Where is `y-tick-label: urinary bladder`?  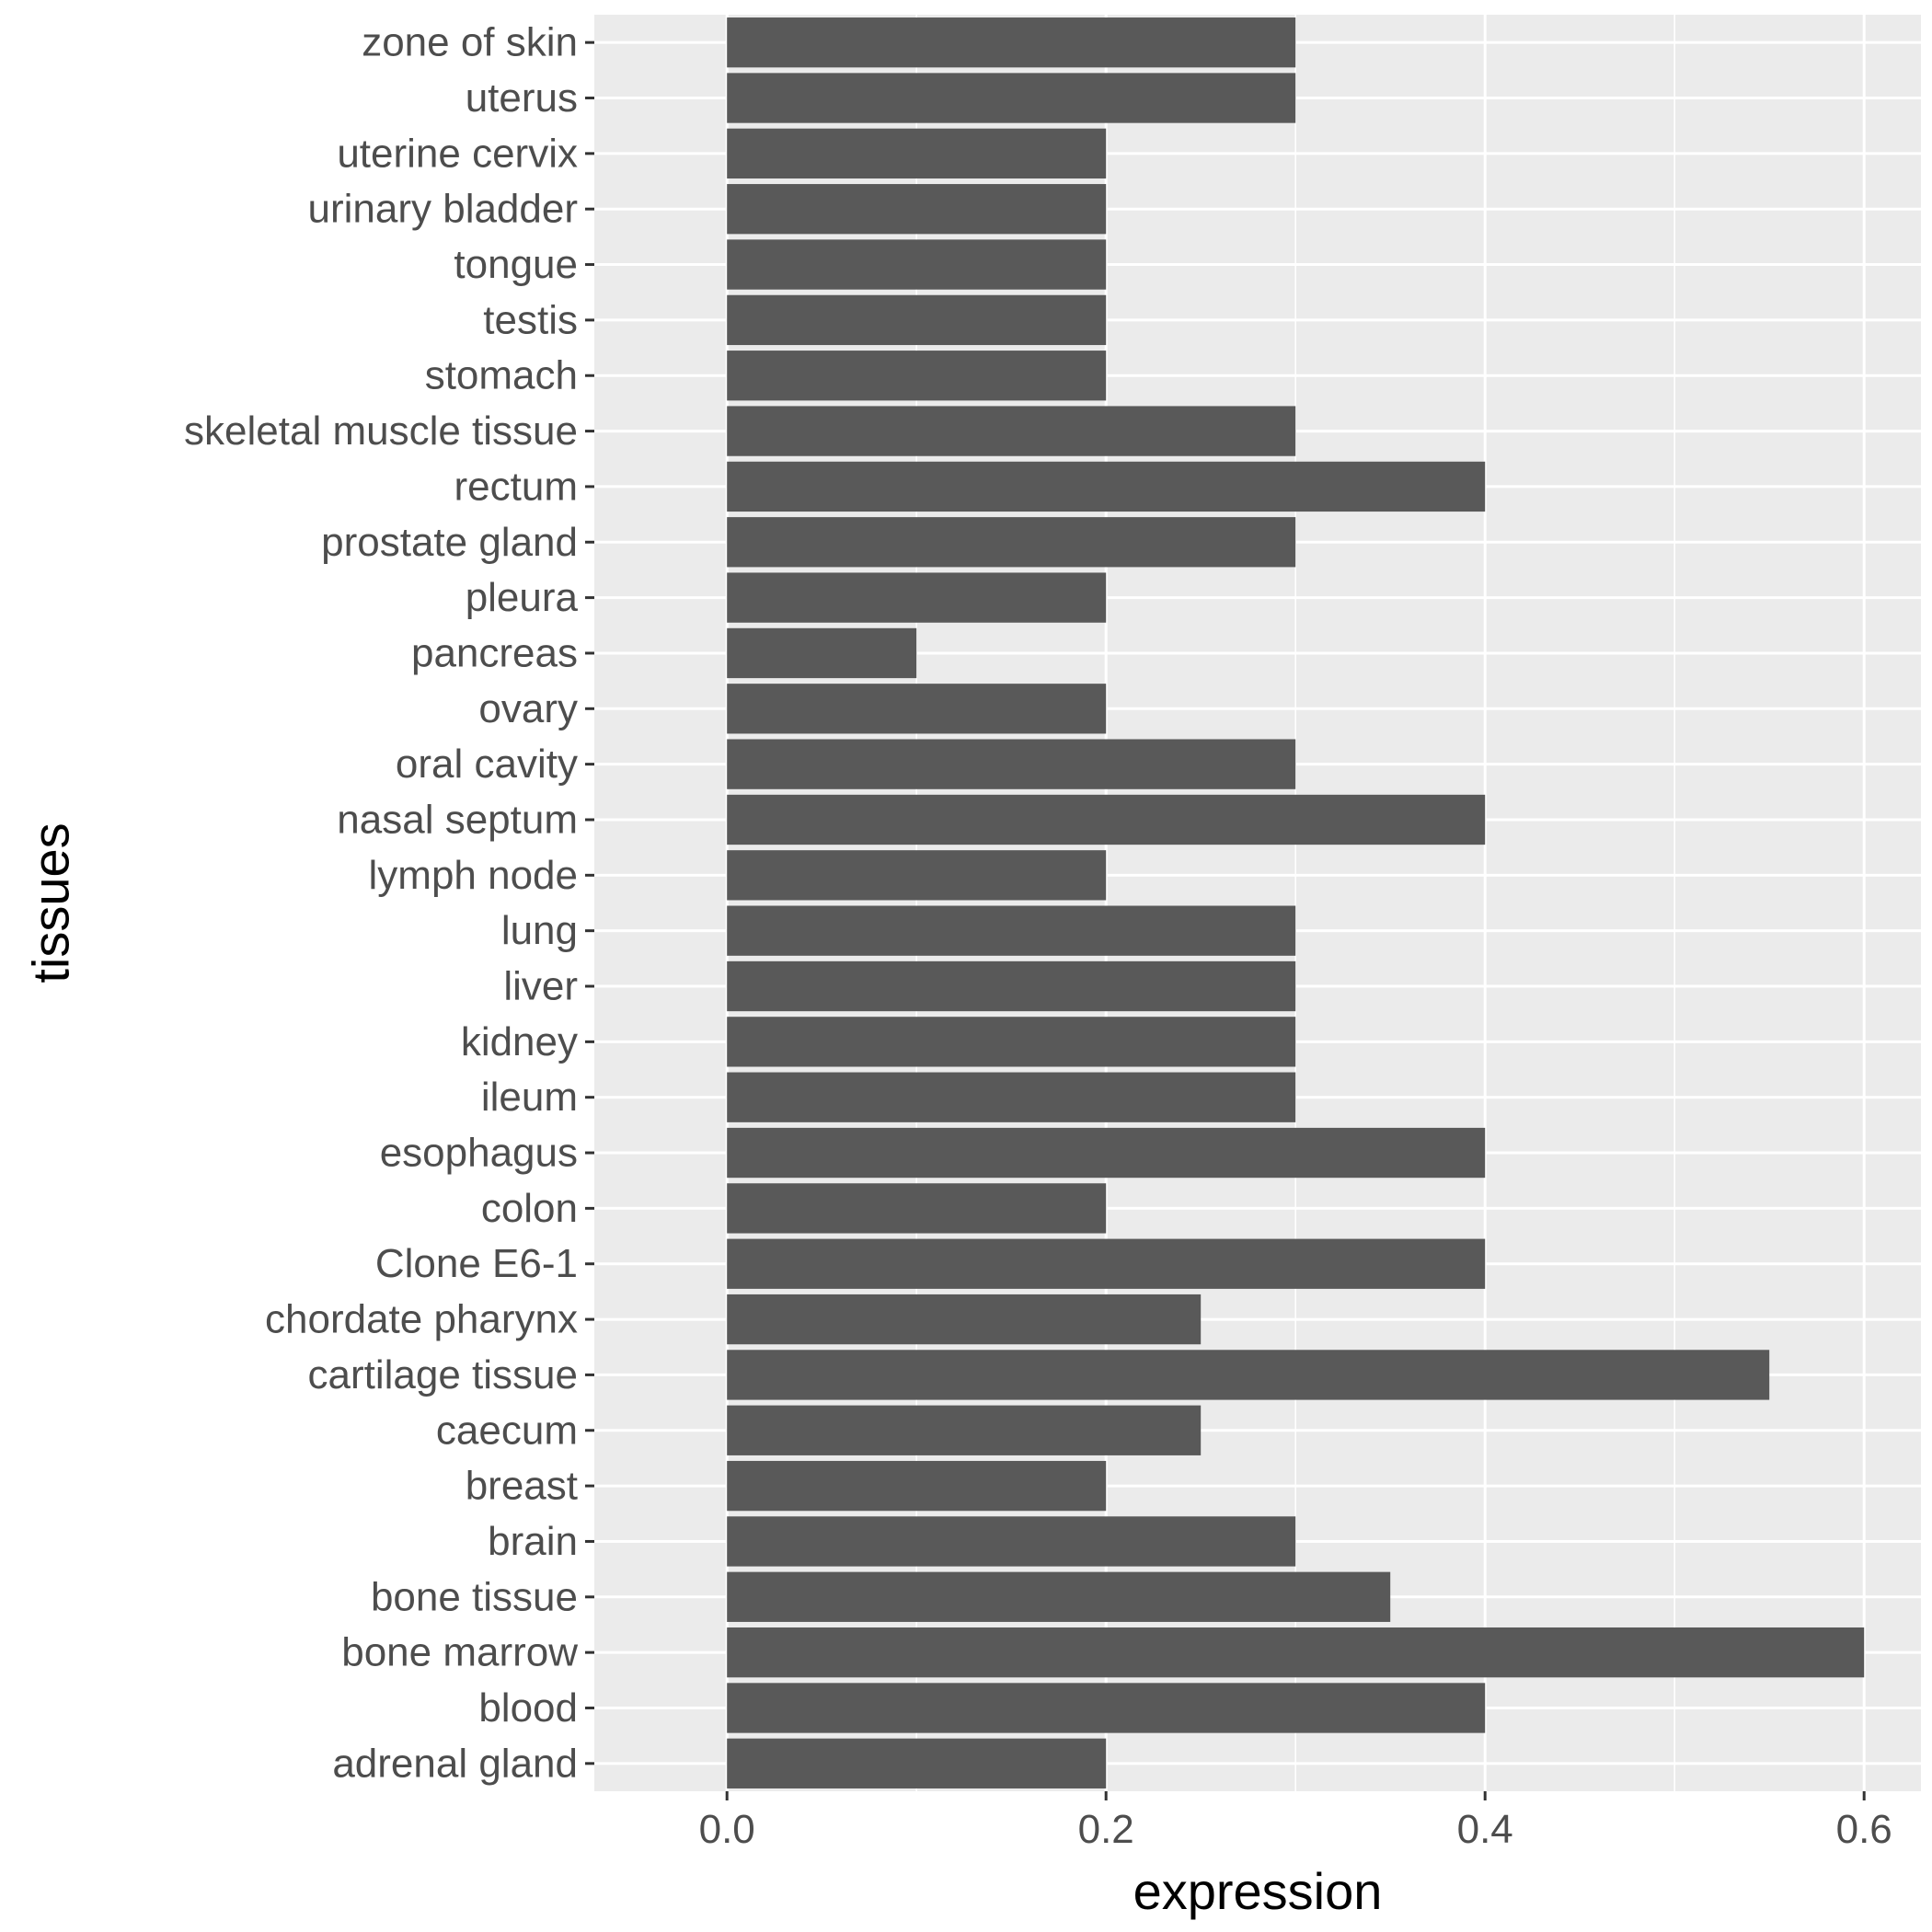
y-tick-label: urinary bladder is located at coordinates (443, 209).